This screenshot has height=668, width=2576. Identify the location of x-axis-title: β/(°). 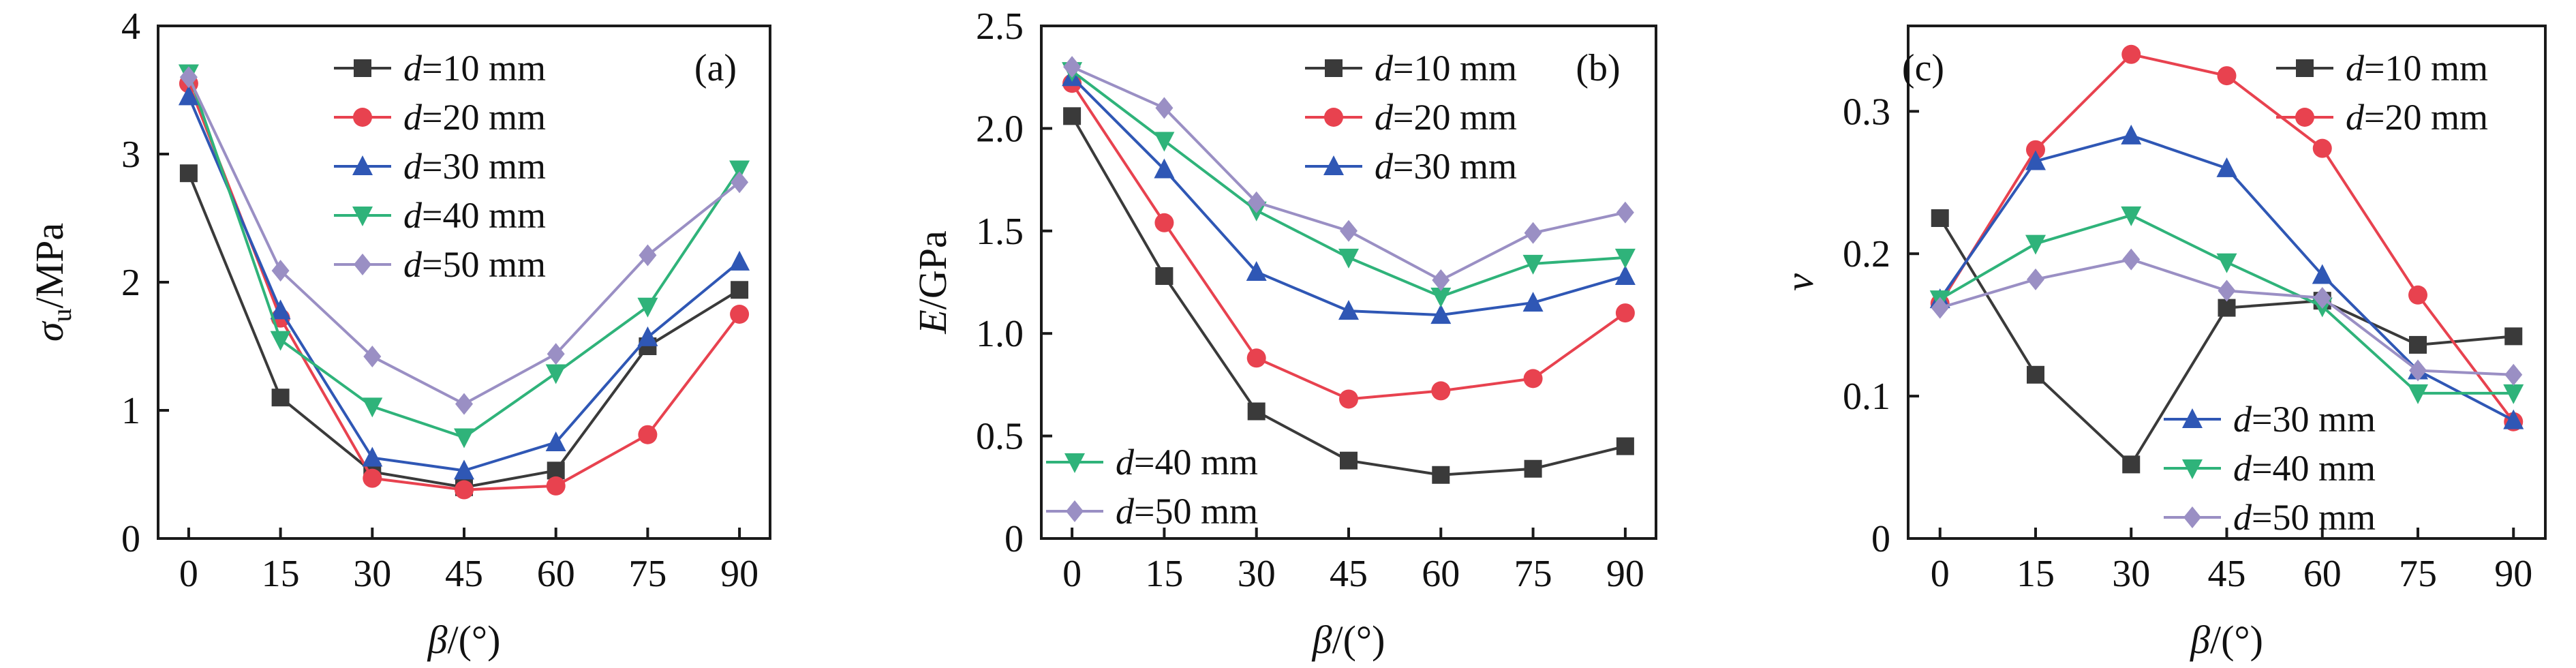
(1348, 640).